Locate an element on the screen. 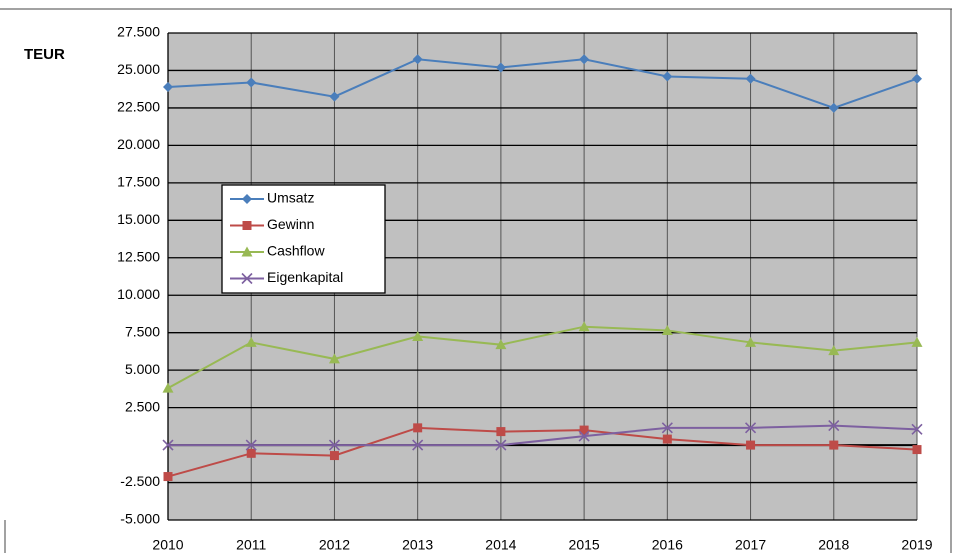  y-tick-label: 25.000 is located at coordinates (138, 69).